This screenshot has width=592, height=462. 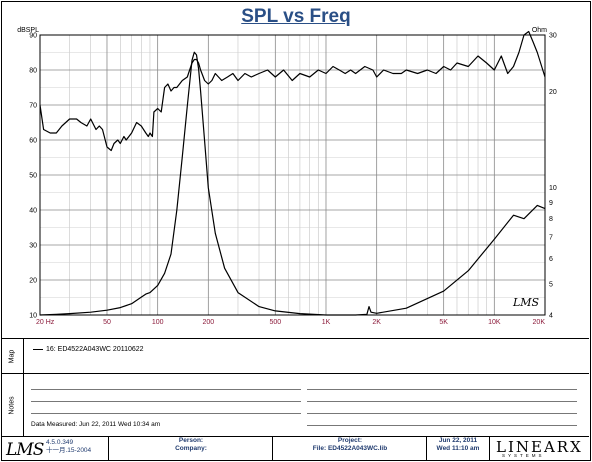 What do you see at coordinates (551, 316) in the screenshot?
I see `right-tick-label: 4` at bounding box center [551, 316].